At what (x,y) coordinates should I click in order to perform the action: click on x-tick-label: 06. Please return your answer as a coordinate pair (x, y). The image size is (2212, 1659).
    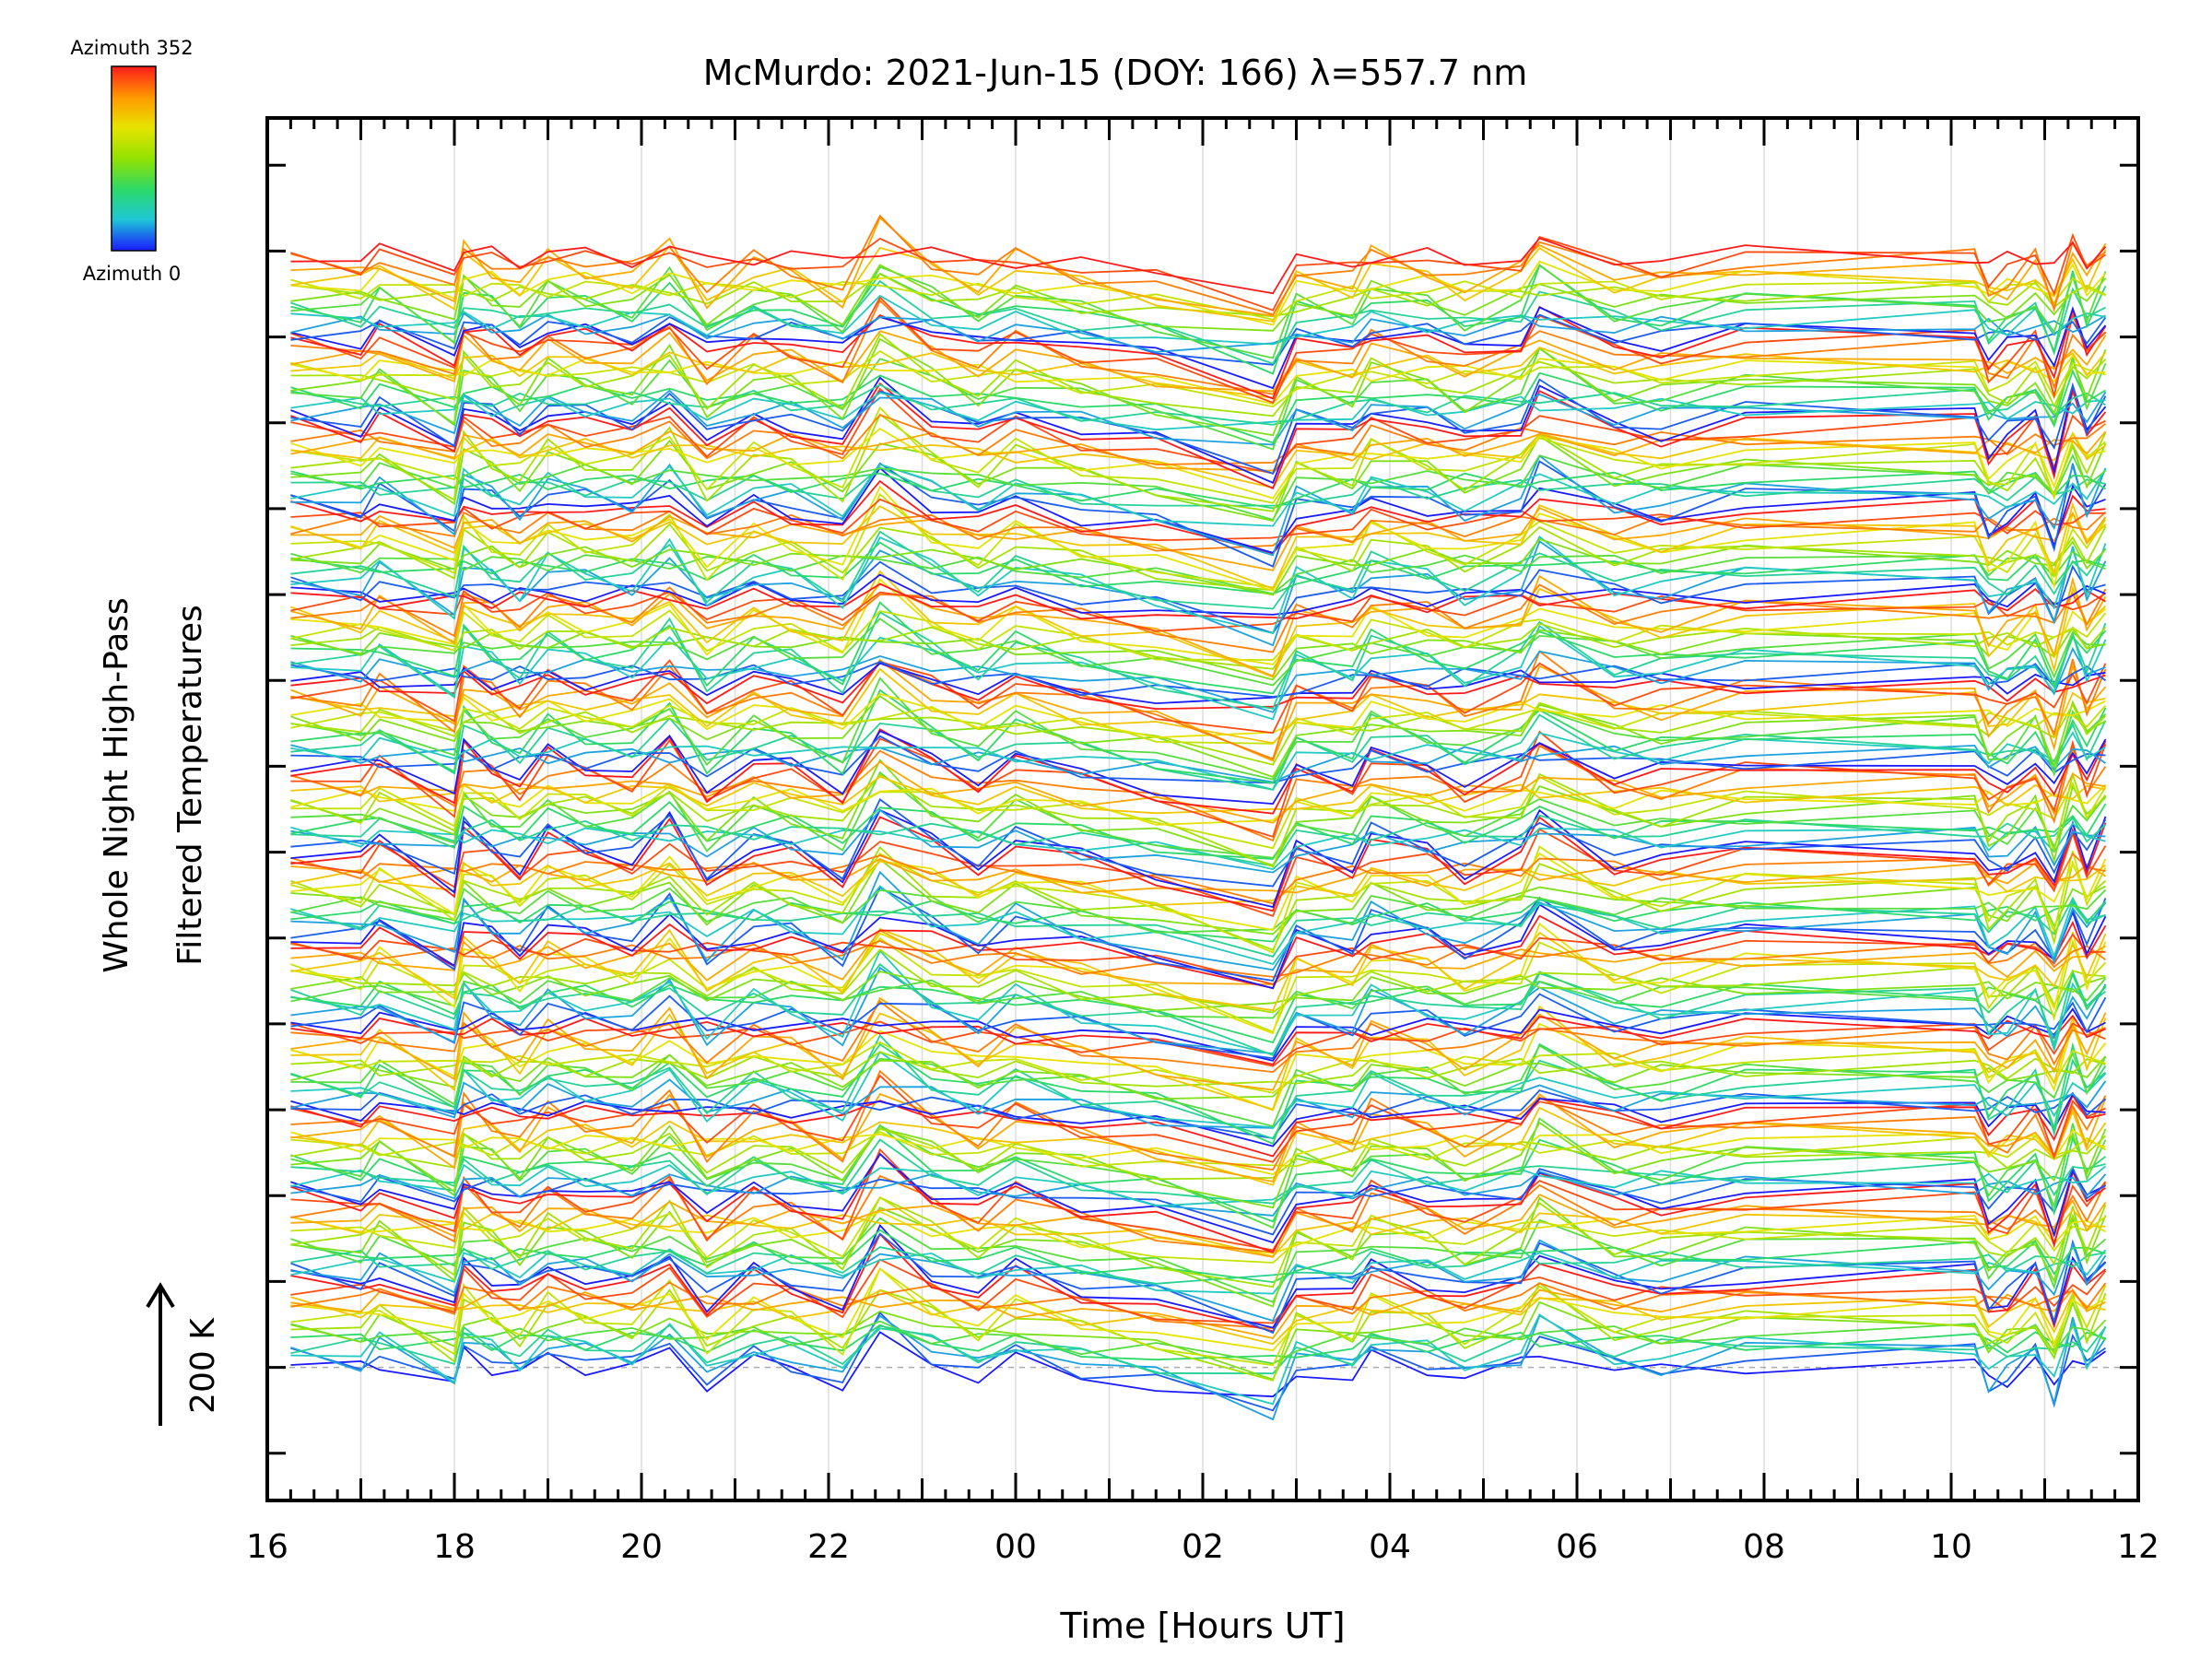
    Looking at the image, I should click on (1577, 1547).